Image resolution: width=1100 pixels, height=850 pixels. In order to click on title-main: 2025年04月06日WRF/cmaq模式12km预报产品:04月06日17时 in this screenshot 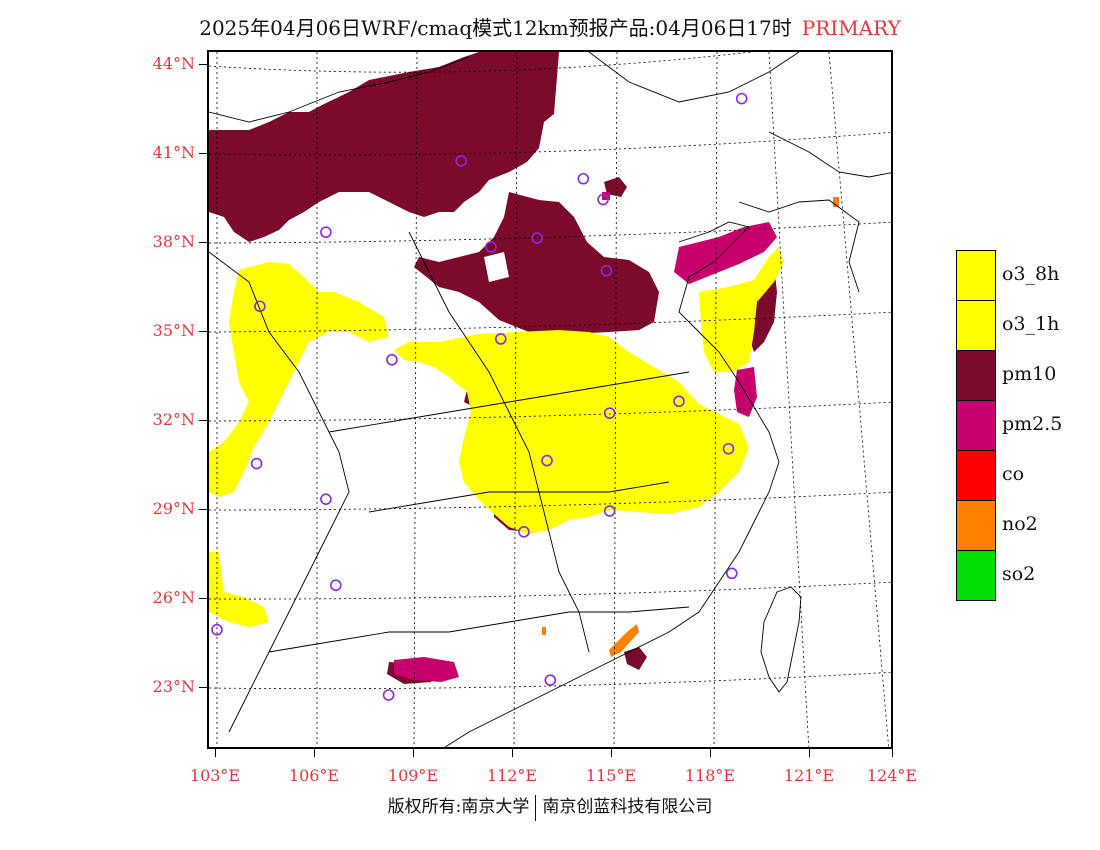, I will do `click(495, 28)`.